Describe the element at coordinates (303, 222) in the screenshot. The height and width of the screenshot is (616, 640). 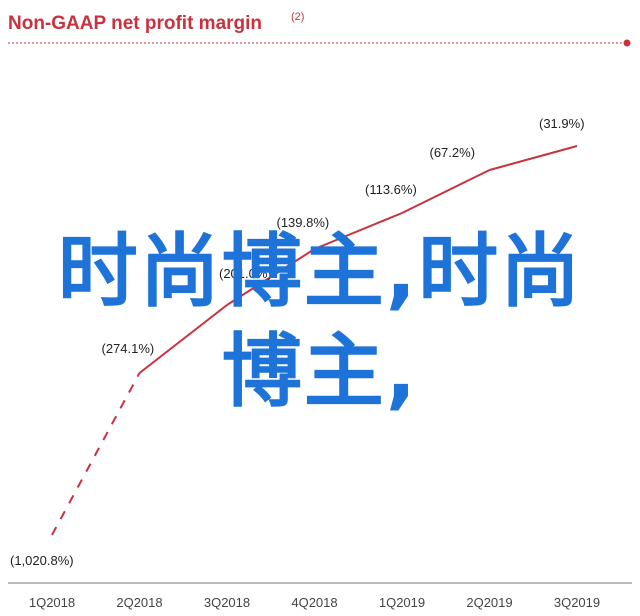
I see `data-label: (139.8%)` at that location.